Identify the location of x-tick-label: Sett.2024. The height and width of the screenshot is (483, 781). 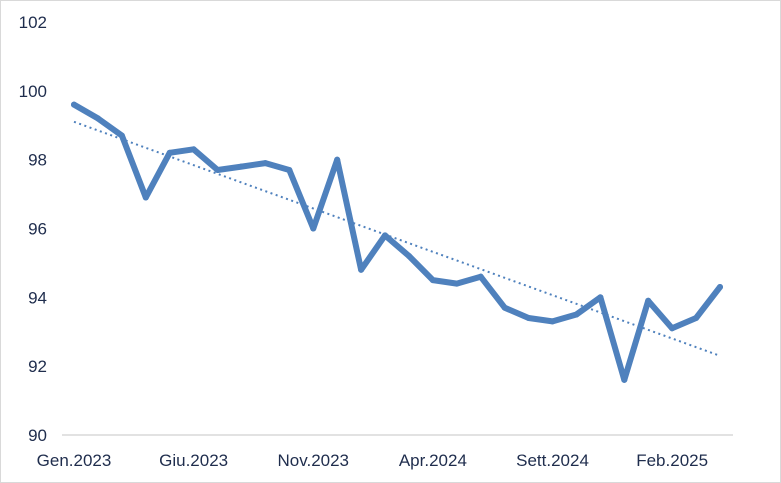
(552, 460).